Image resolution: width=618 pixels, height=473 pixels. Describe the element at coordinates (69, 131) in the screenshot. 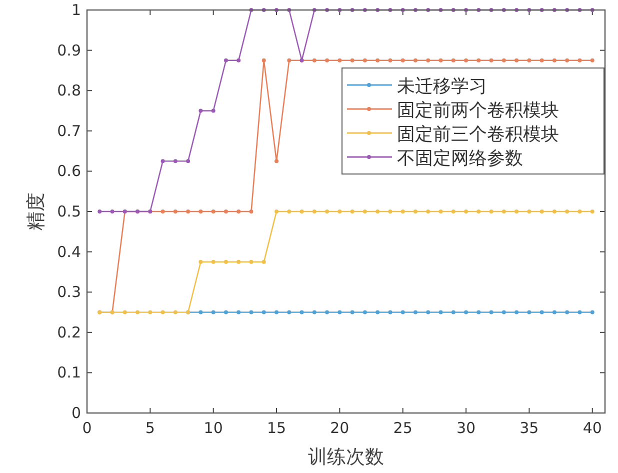

I see `y-tick-label: 0.7` at that location.